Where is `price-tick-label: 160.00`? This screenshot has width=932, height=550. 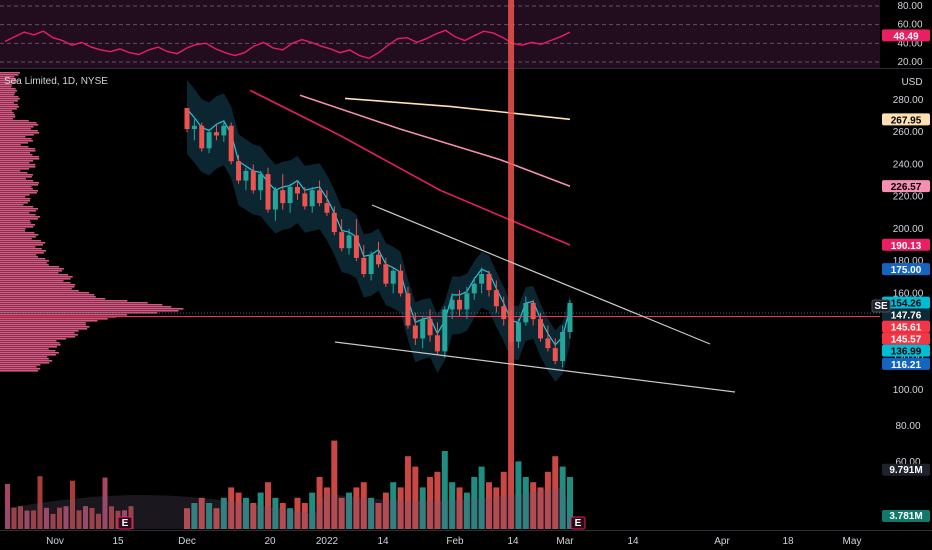 price-tick-label: 160.00 is located at coordinates (908, 293).